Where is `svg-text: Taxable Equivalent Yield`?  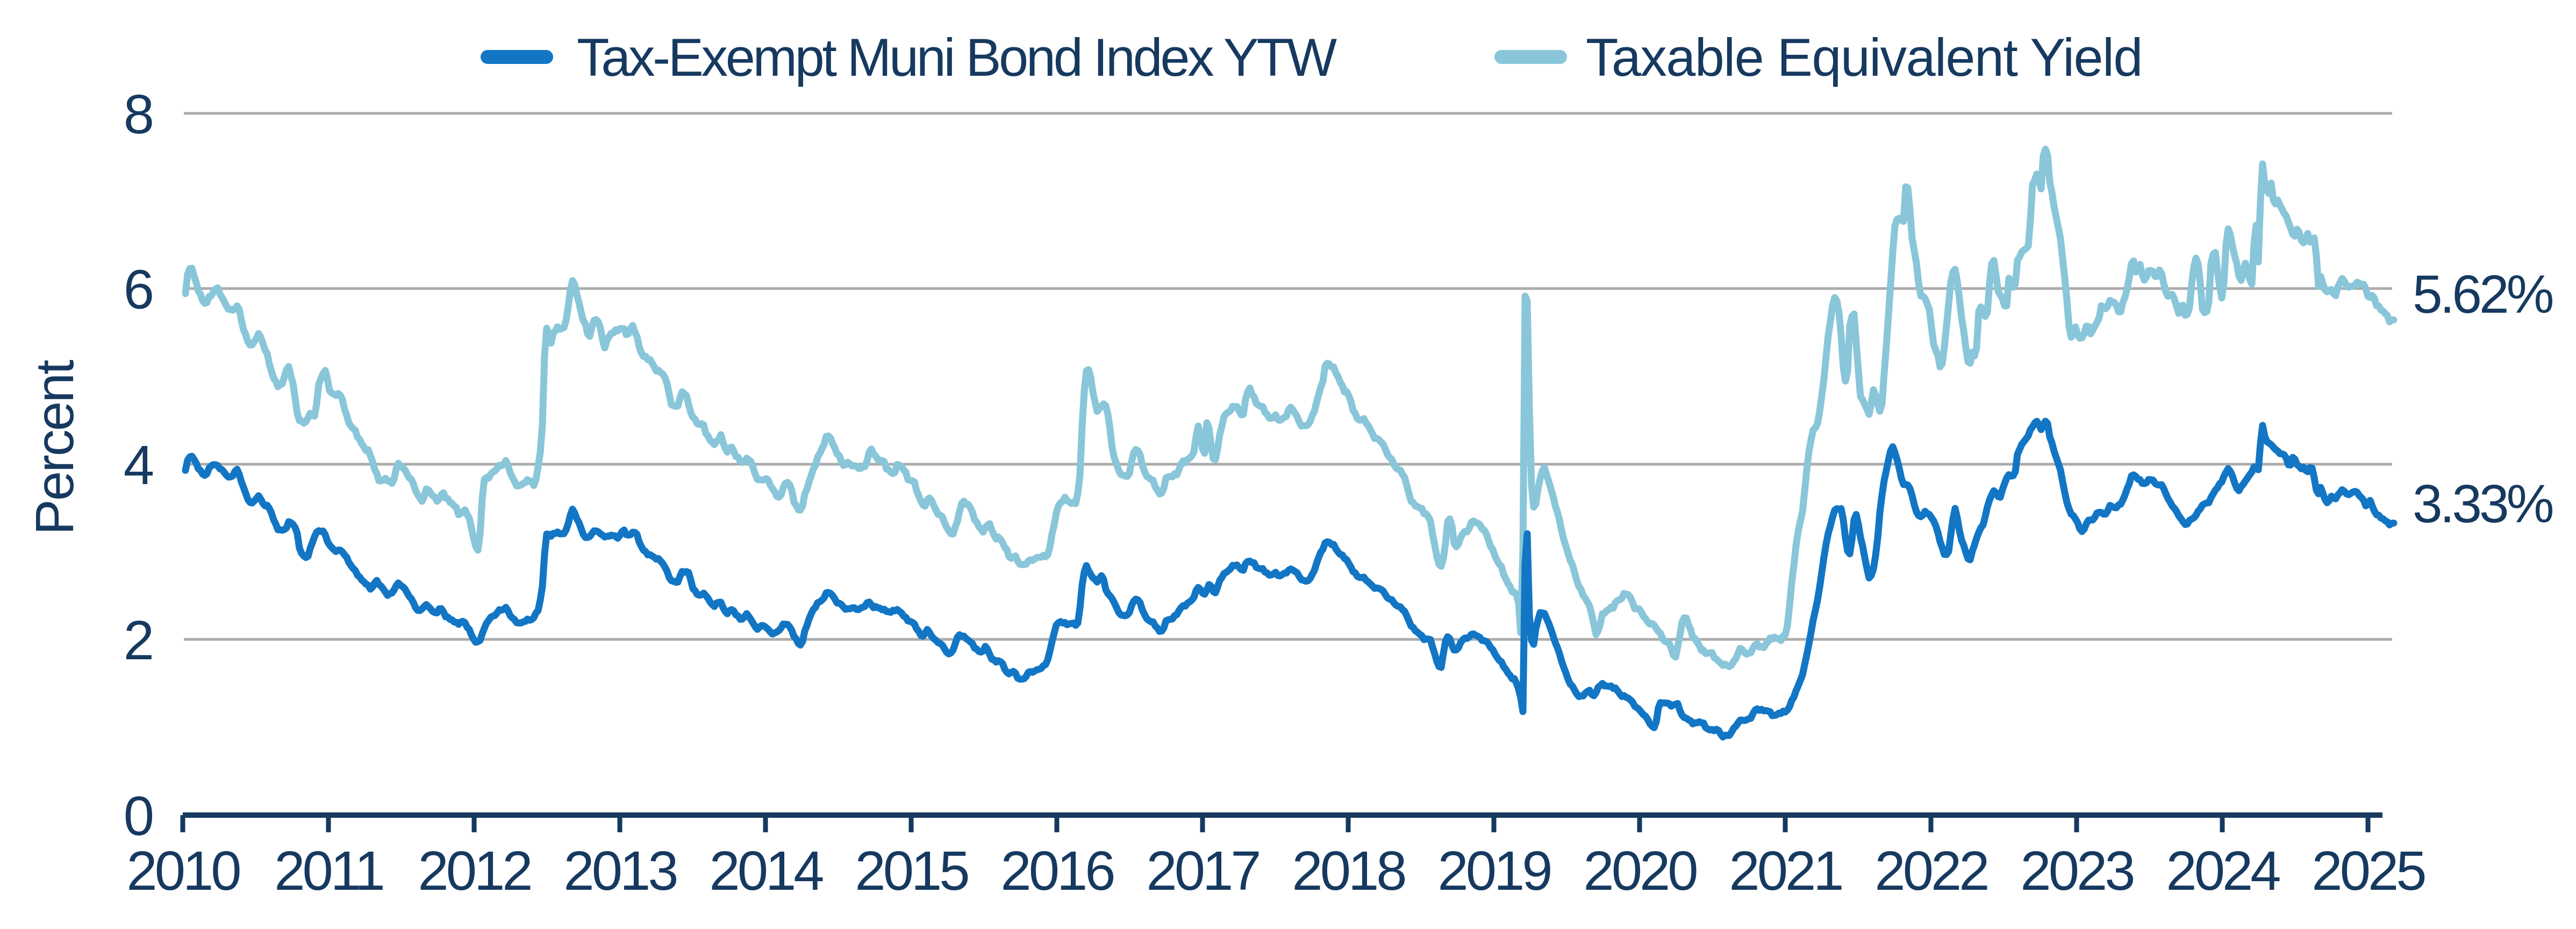
svg-text: Taxable Equivalent Yield is located at coordinates (1864, 57).